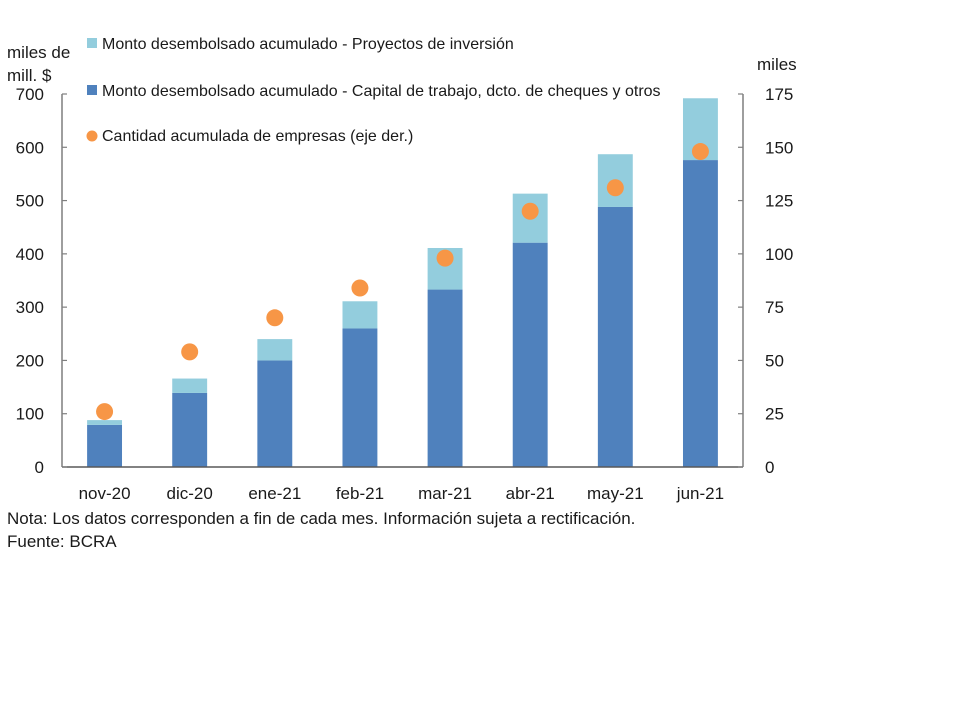 The width and height of the screenshot is (960, 720). I want to click on left-axis-label-line1: miles de, so click(38, 52).